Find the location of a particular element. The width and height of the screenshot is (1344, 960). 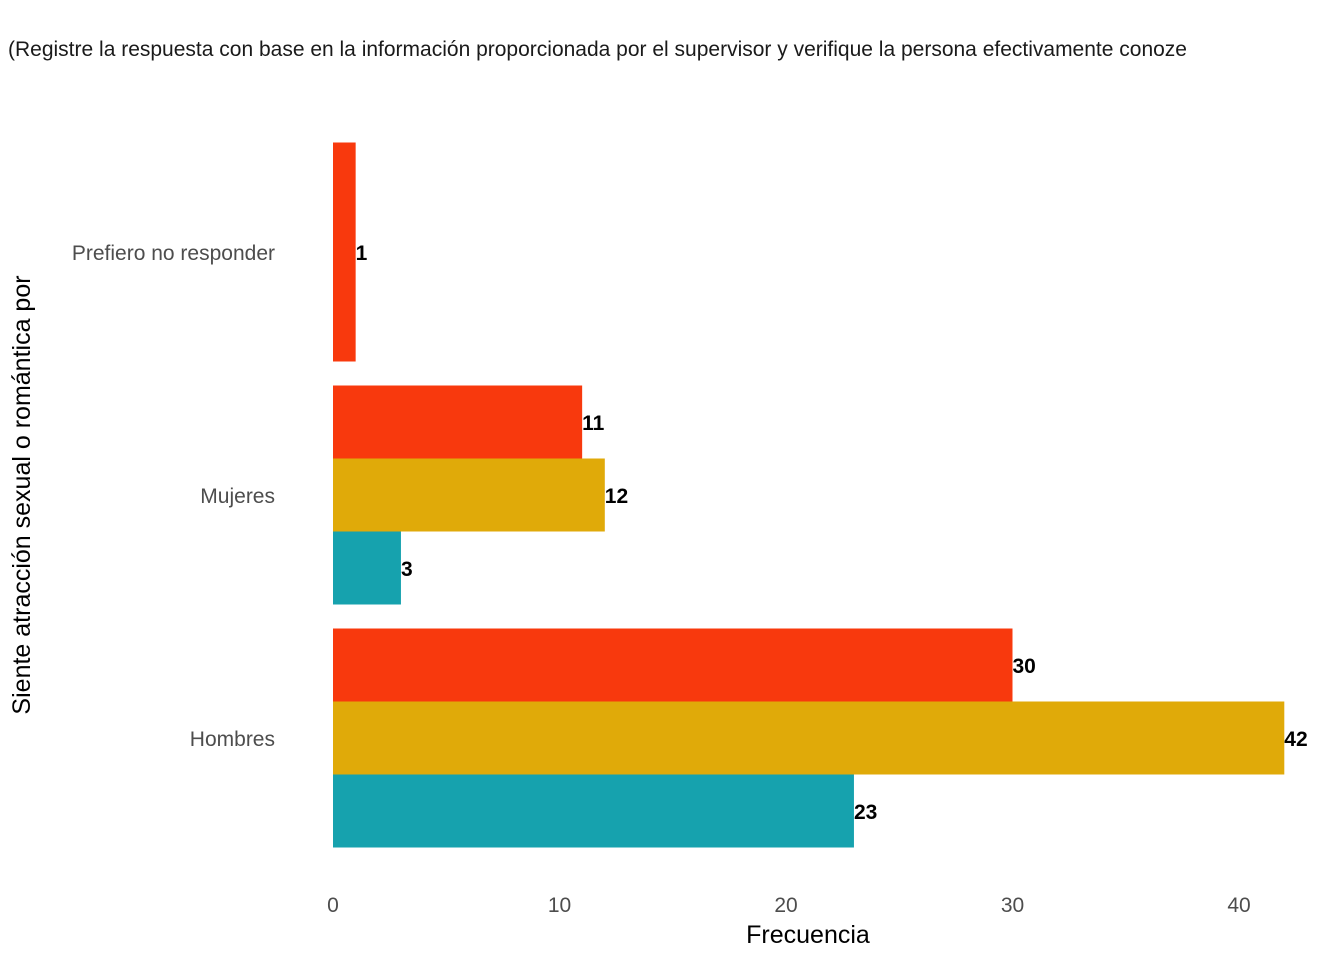

bar-value-label: 12 is located at coordinates (616, 496).